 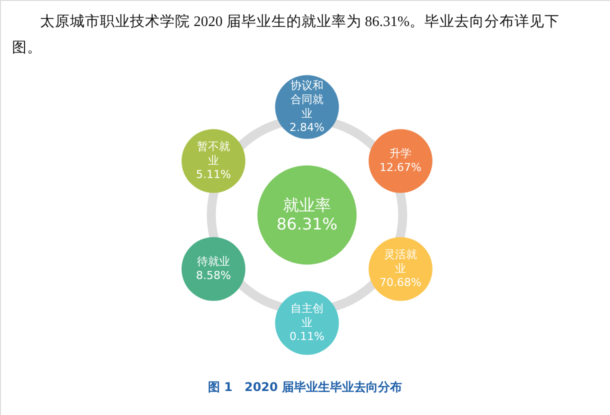 What do you see at coordinates (307, 336) in the screenshot?
I see `data-label: 0.11%` at bounding box center [307, 336].